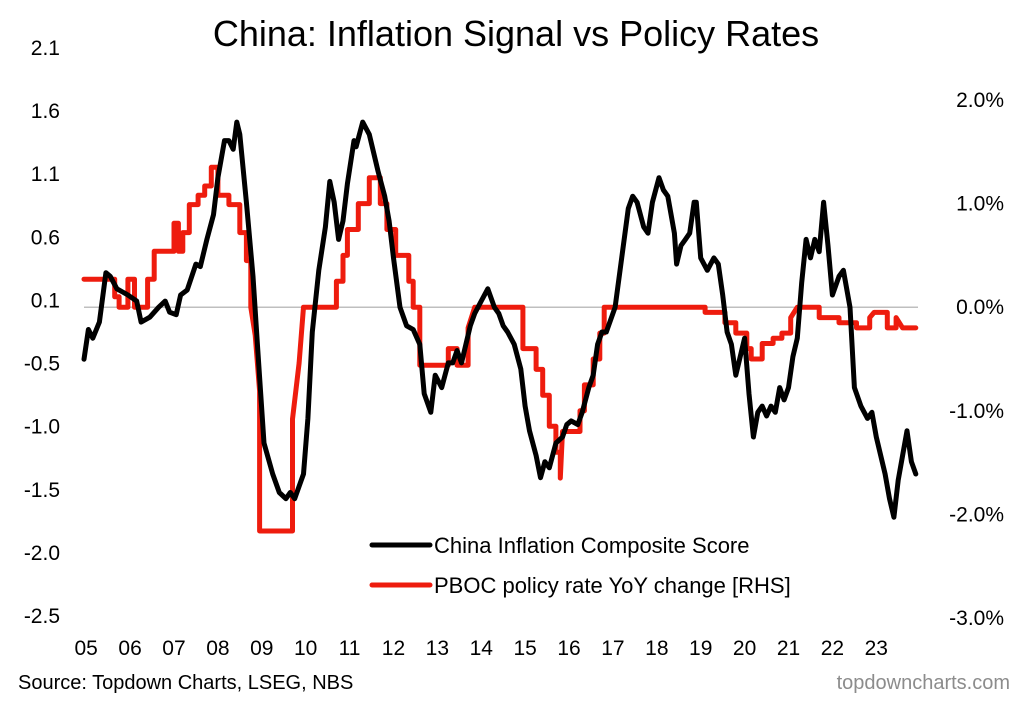  What do you see at coordinates (42, 332) in the screenshot?
I see `left-axis: 2.1 1.6 1.1 0.6 0.1 -0.5 -1.0 -1.5 -2.0 -2.5` at bounding box center [42, 332].